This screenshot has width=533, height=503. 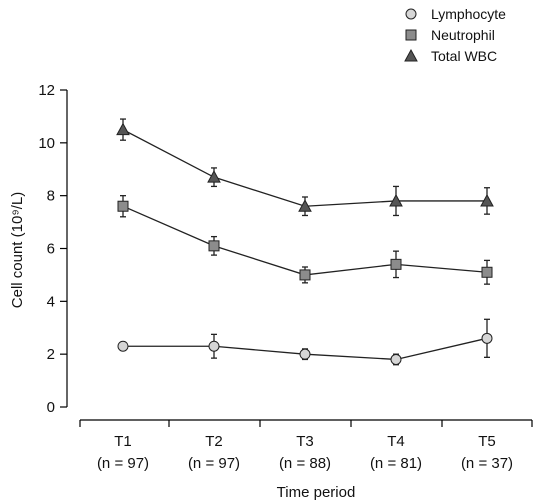 What do you see at coordinates (123, 441) in the screenshot?
I see `x-tick-label: T1` at bounding box center [123, 441].